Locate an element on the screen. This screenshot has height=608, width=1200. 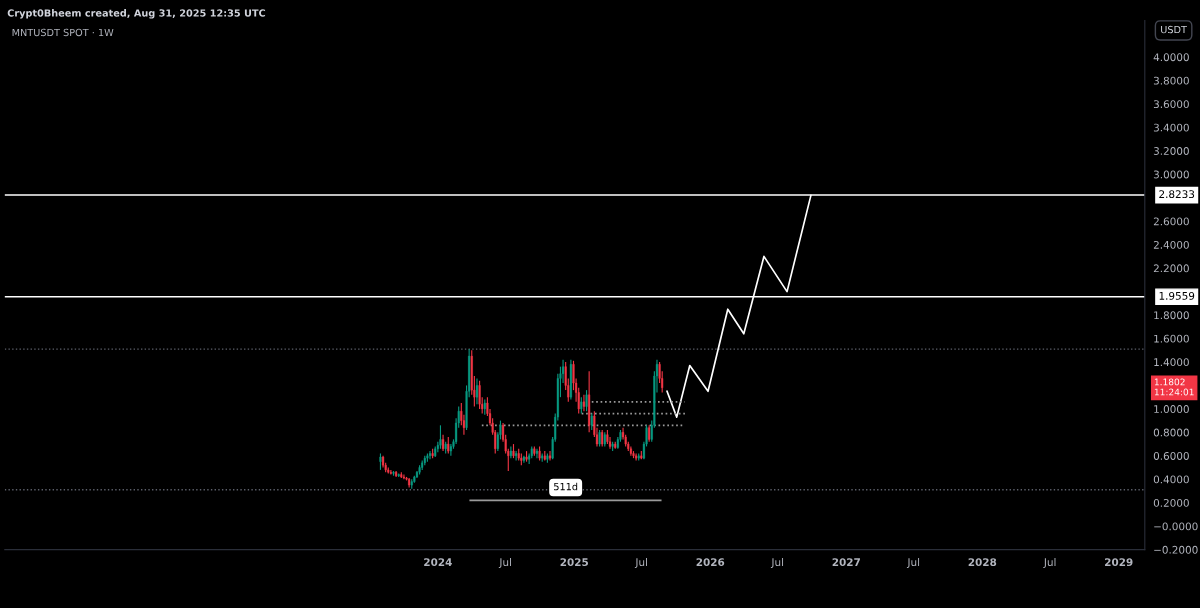
x-tick-label: 2026 is located at coordinates (710, 562).